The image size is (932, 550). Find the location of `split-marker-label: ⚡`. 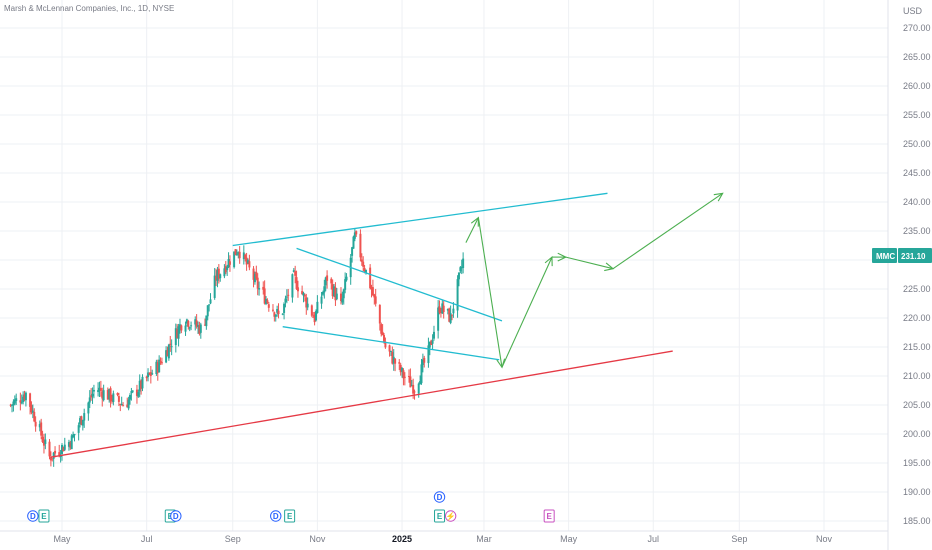

split-marker-label: ⚡ is located at coordinates (451, 516).